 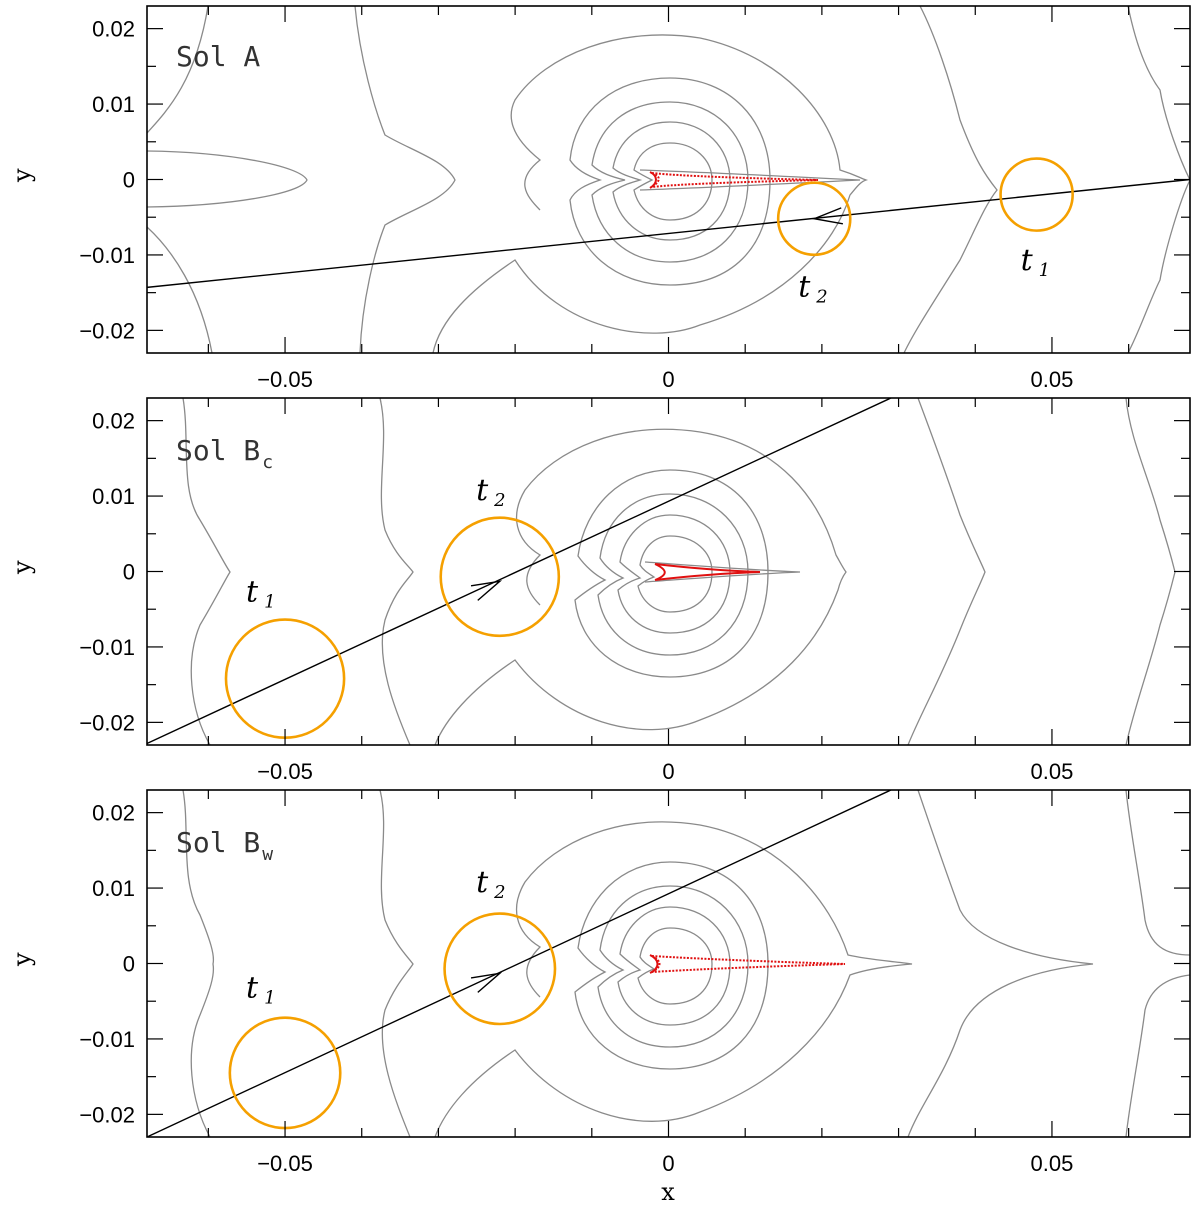 What do you see at coordinates (1036, 194) in the screenshot?
I see `source-t1-sol-a` at bounding box center [1036, 194].